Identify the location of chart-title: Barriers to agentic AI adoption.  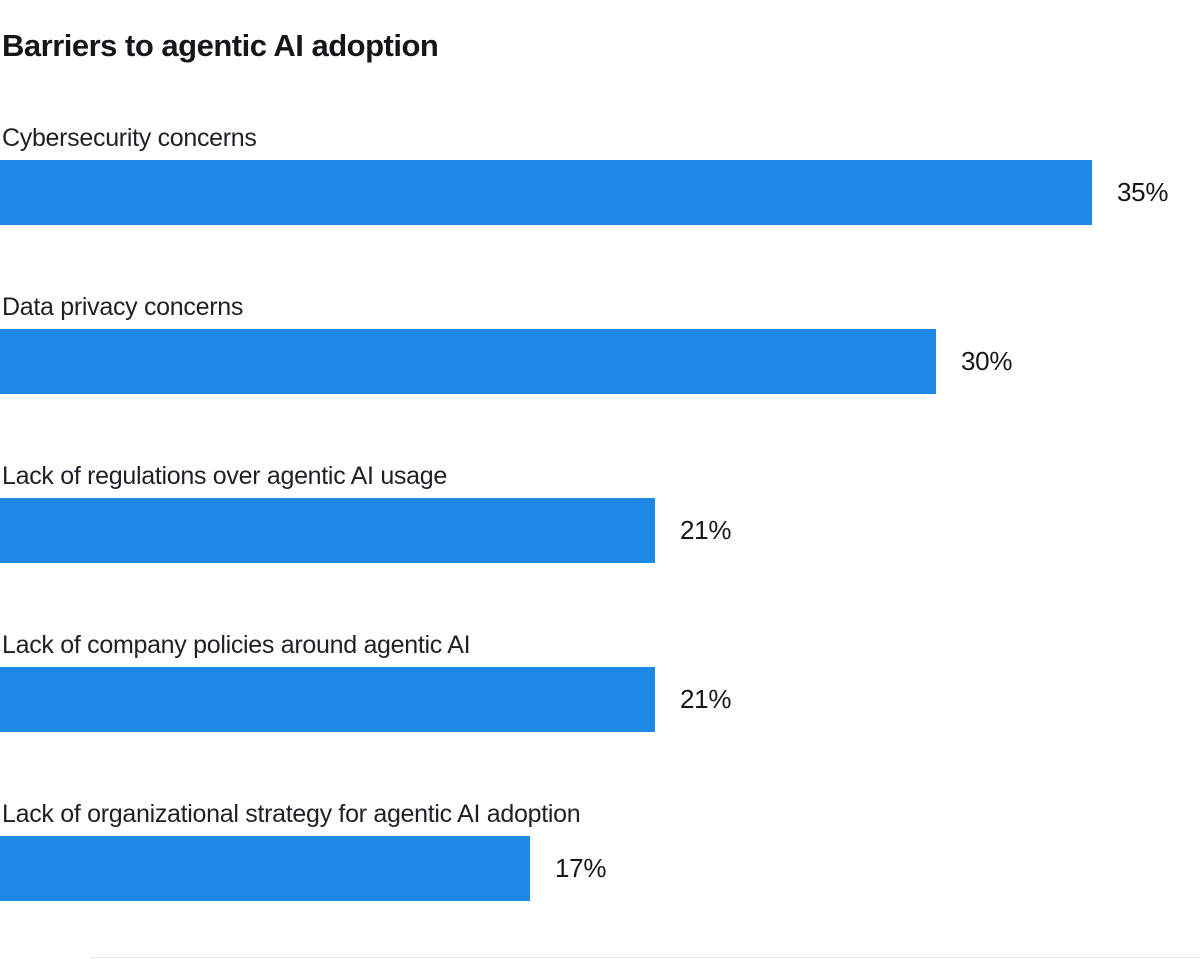
(220, 45).